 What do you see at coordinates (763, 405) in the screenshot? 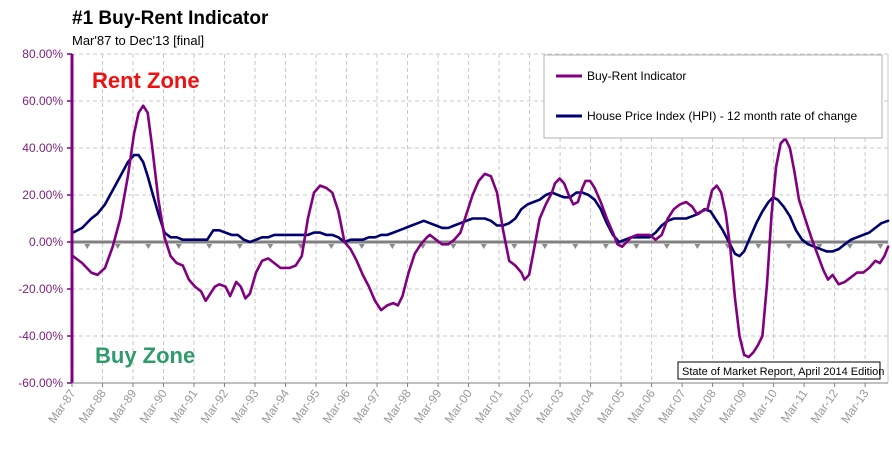
I see `x-tick-label: Mar-10` at bounding box center [763, 405].